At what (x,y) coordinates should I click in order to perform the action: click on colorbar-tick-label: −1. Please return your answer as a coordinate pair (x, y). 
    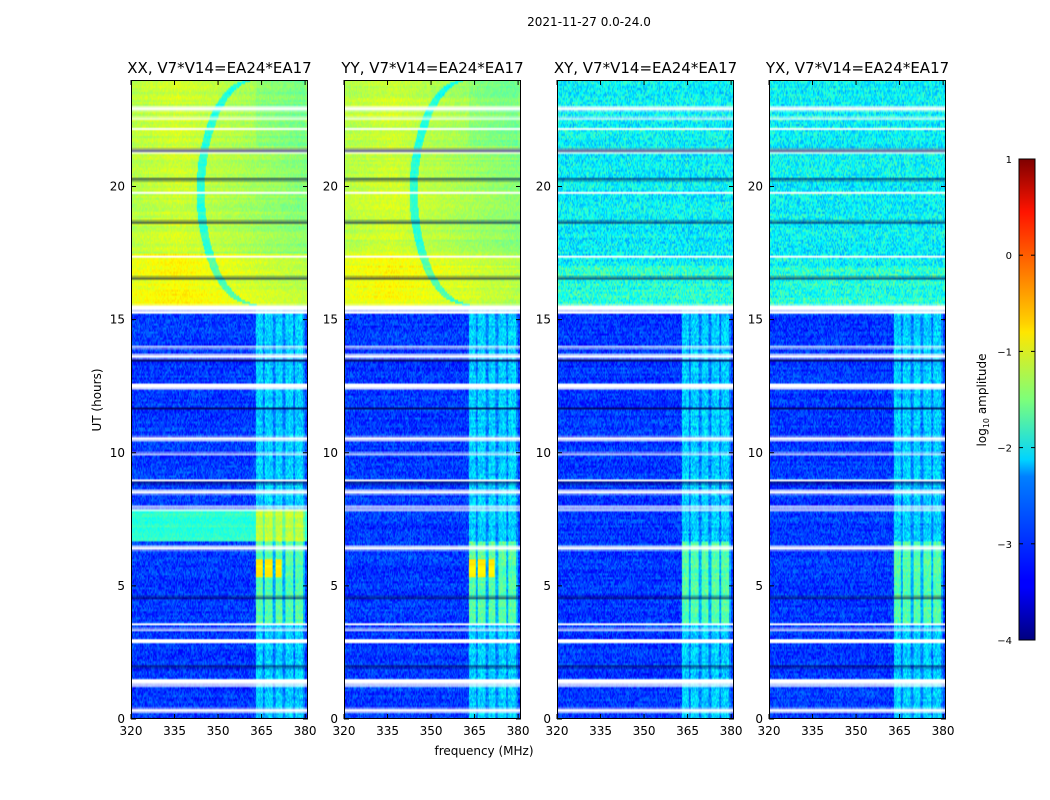
    Looking at the image, I should click on (1004, 352).